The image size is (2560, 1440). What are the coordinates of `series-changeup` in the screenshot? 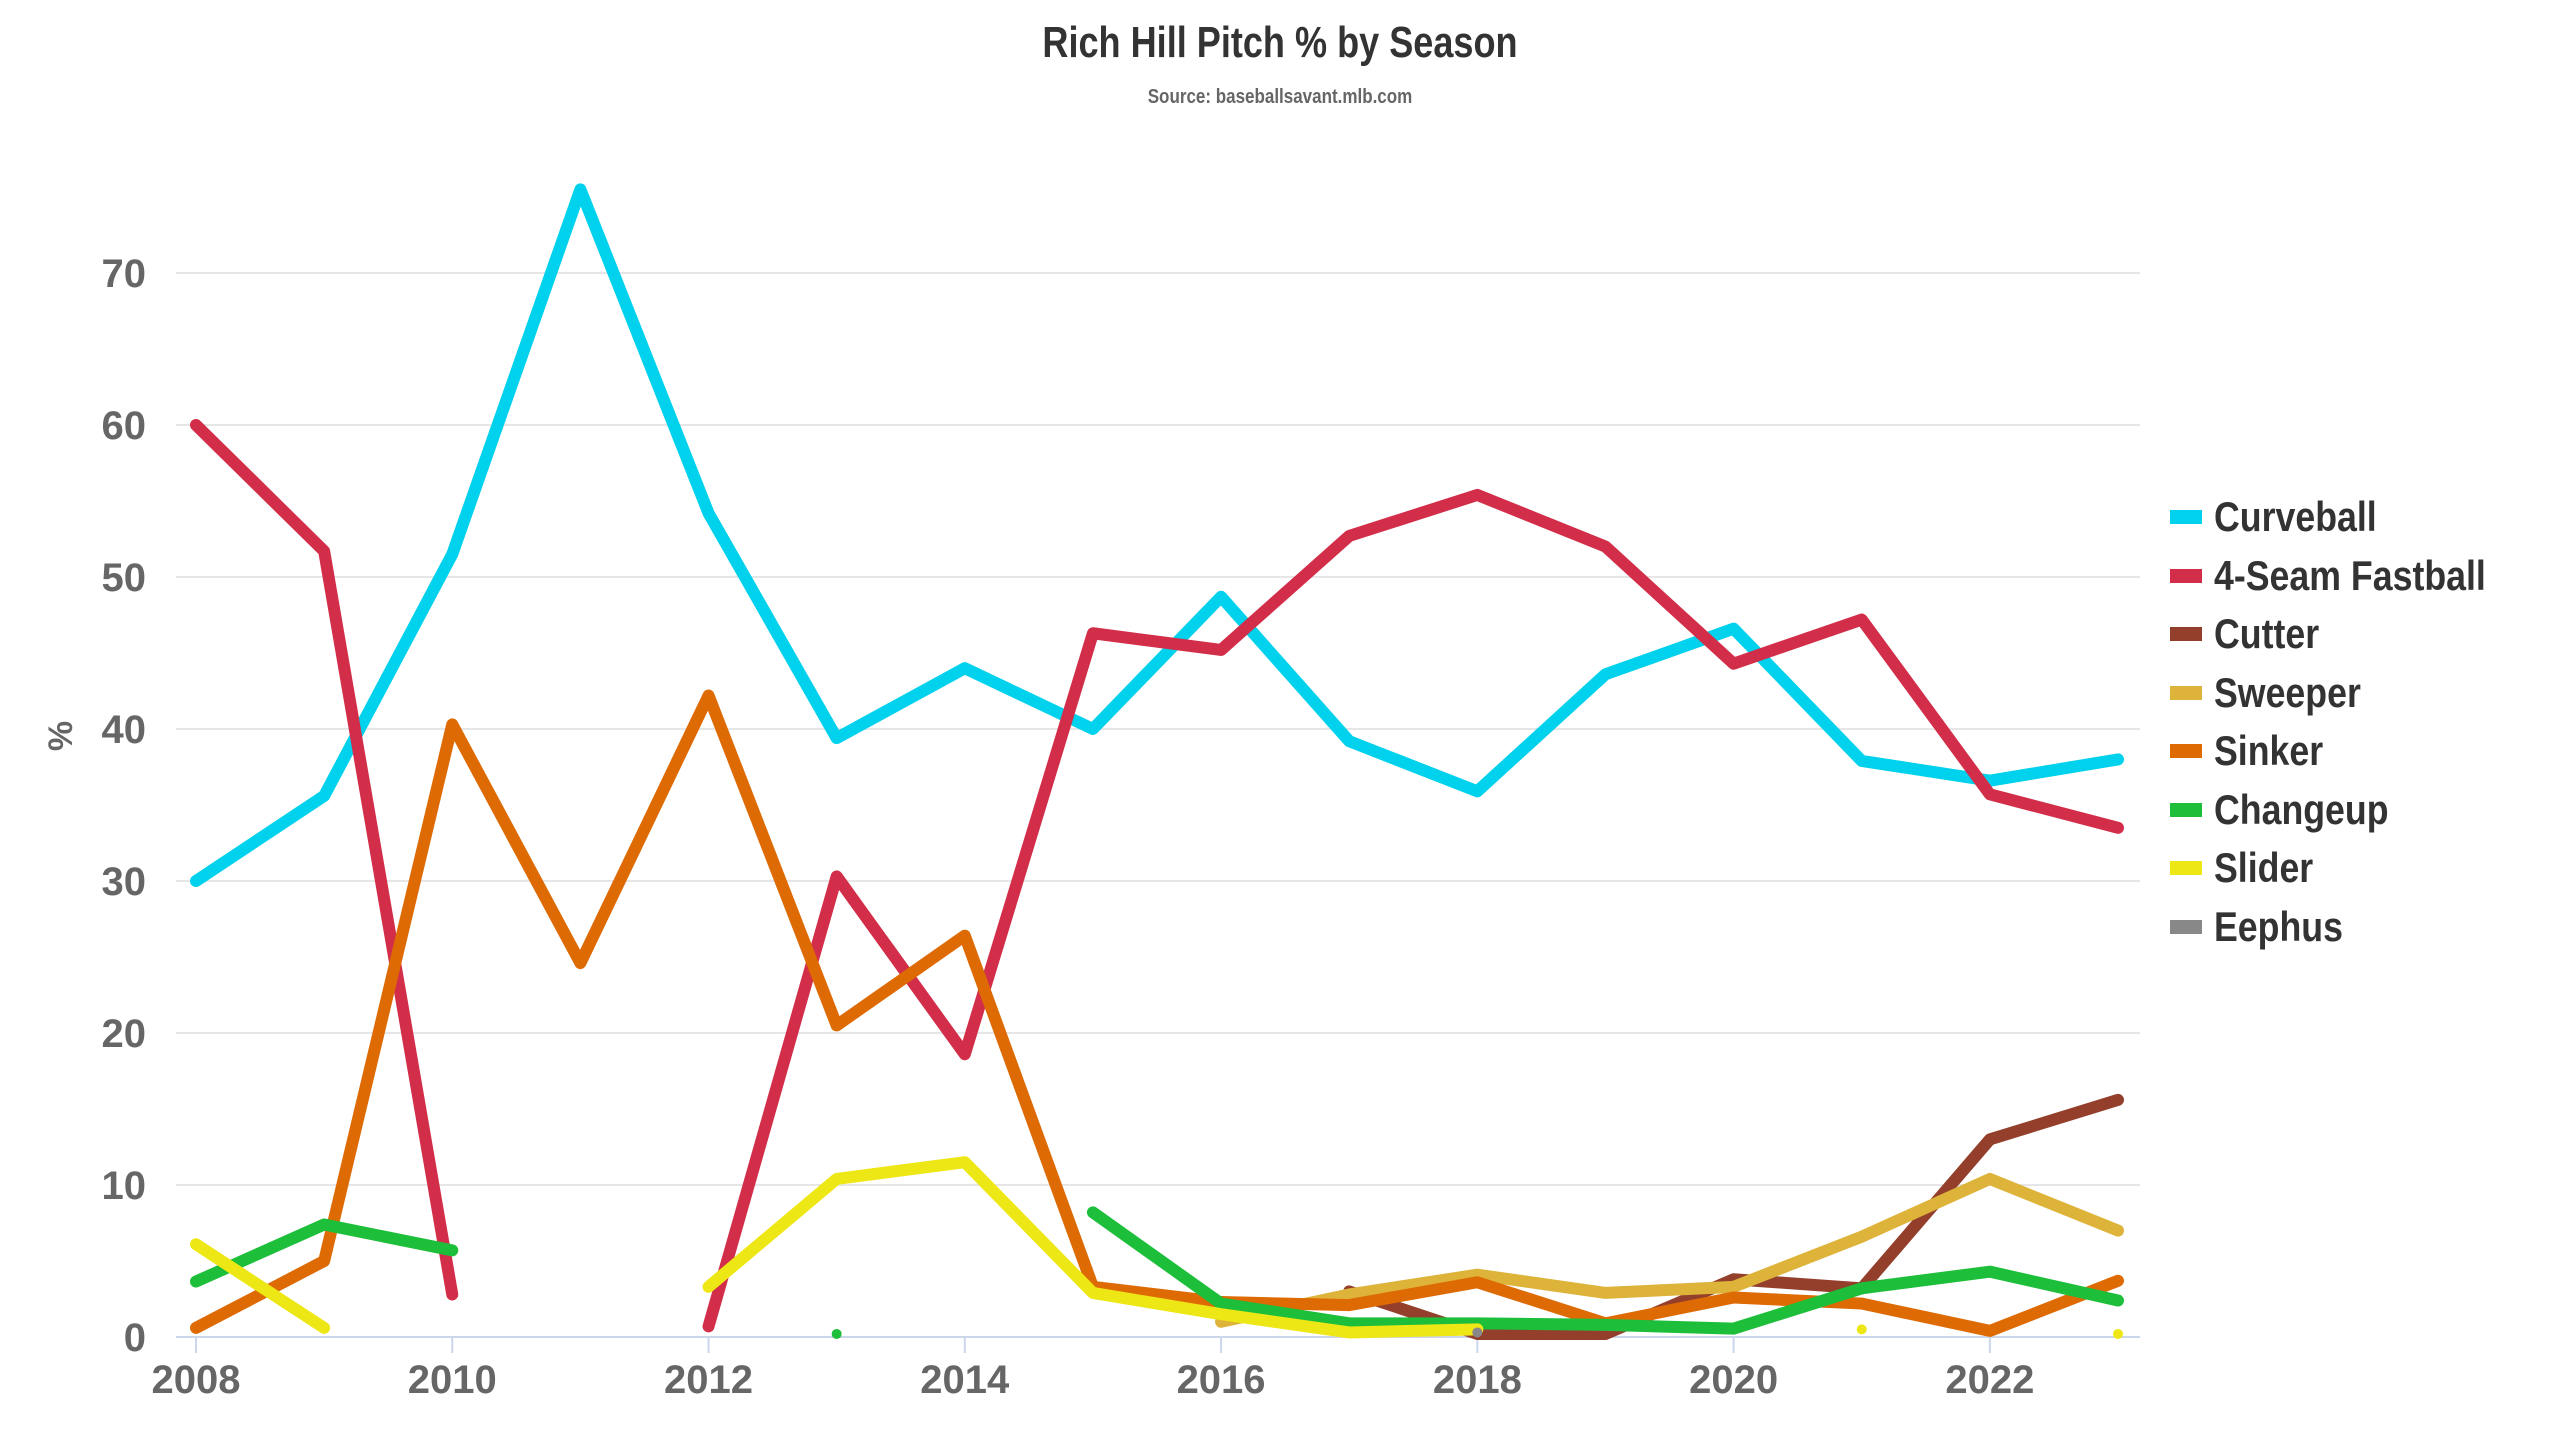 It's located at (1157, 1272).